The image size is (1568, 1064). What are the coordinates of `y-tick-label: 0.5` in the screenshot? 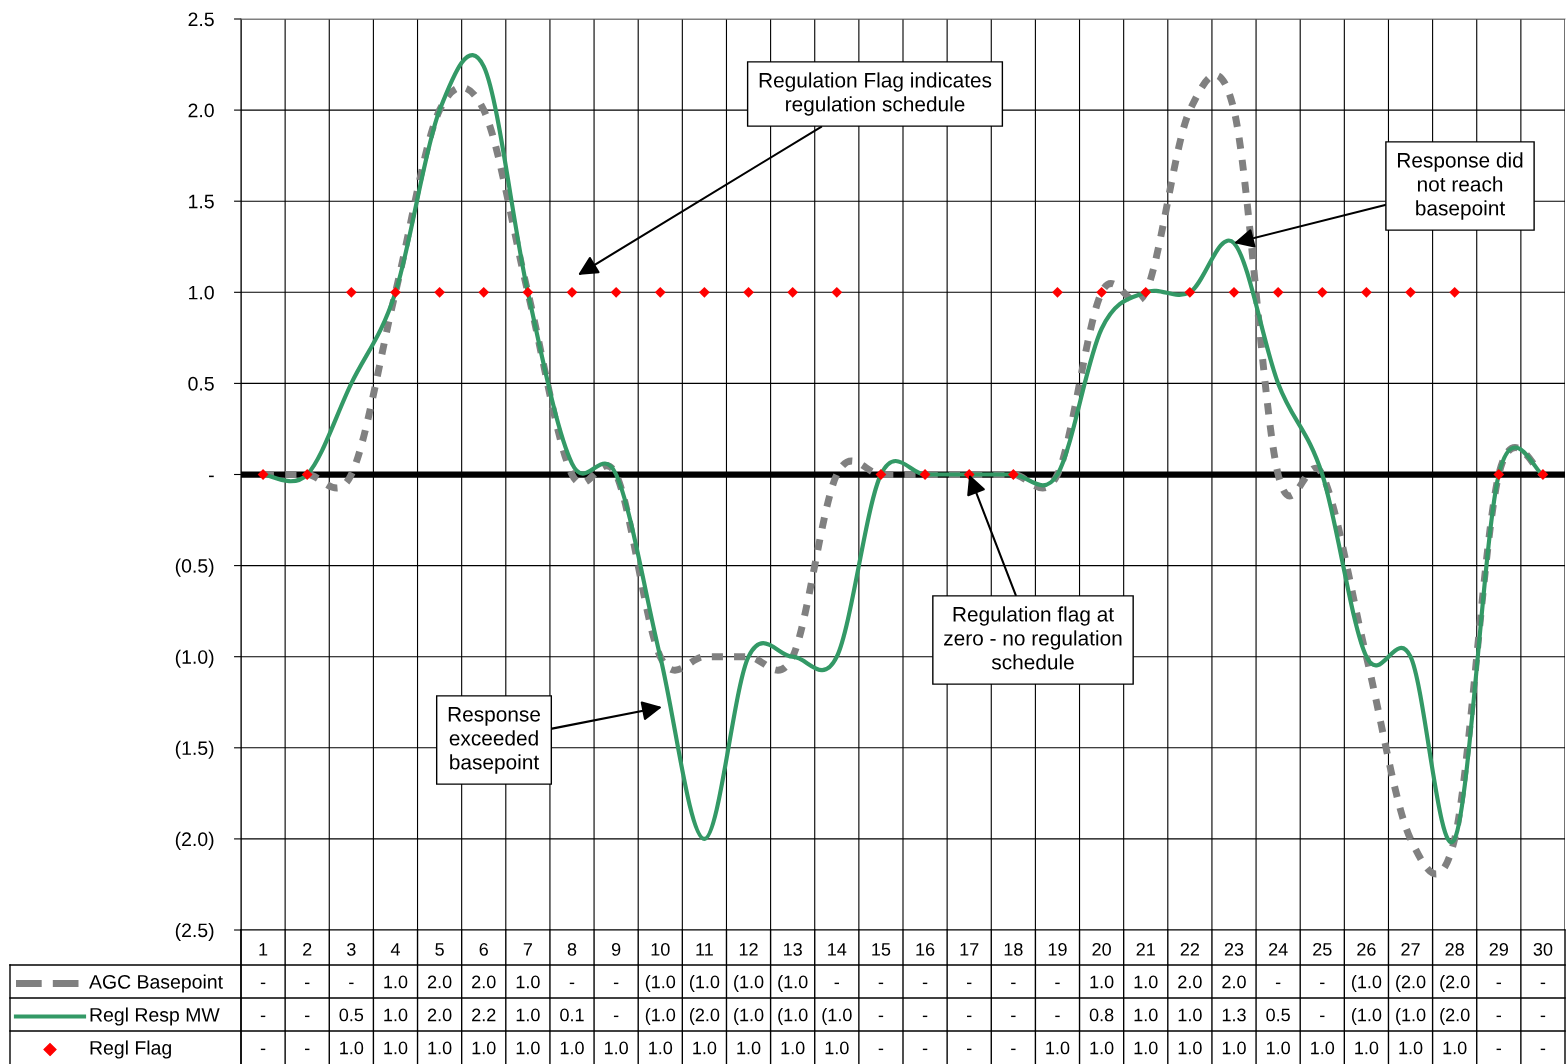 It's located at (201, 383).